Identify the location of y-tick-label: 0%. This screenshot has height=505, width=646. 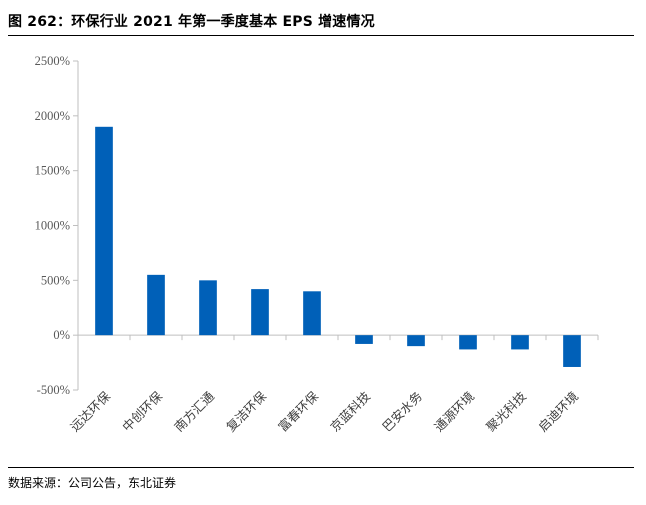
(61, 335).